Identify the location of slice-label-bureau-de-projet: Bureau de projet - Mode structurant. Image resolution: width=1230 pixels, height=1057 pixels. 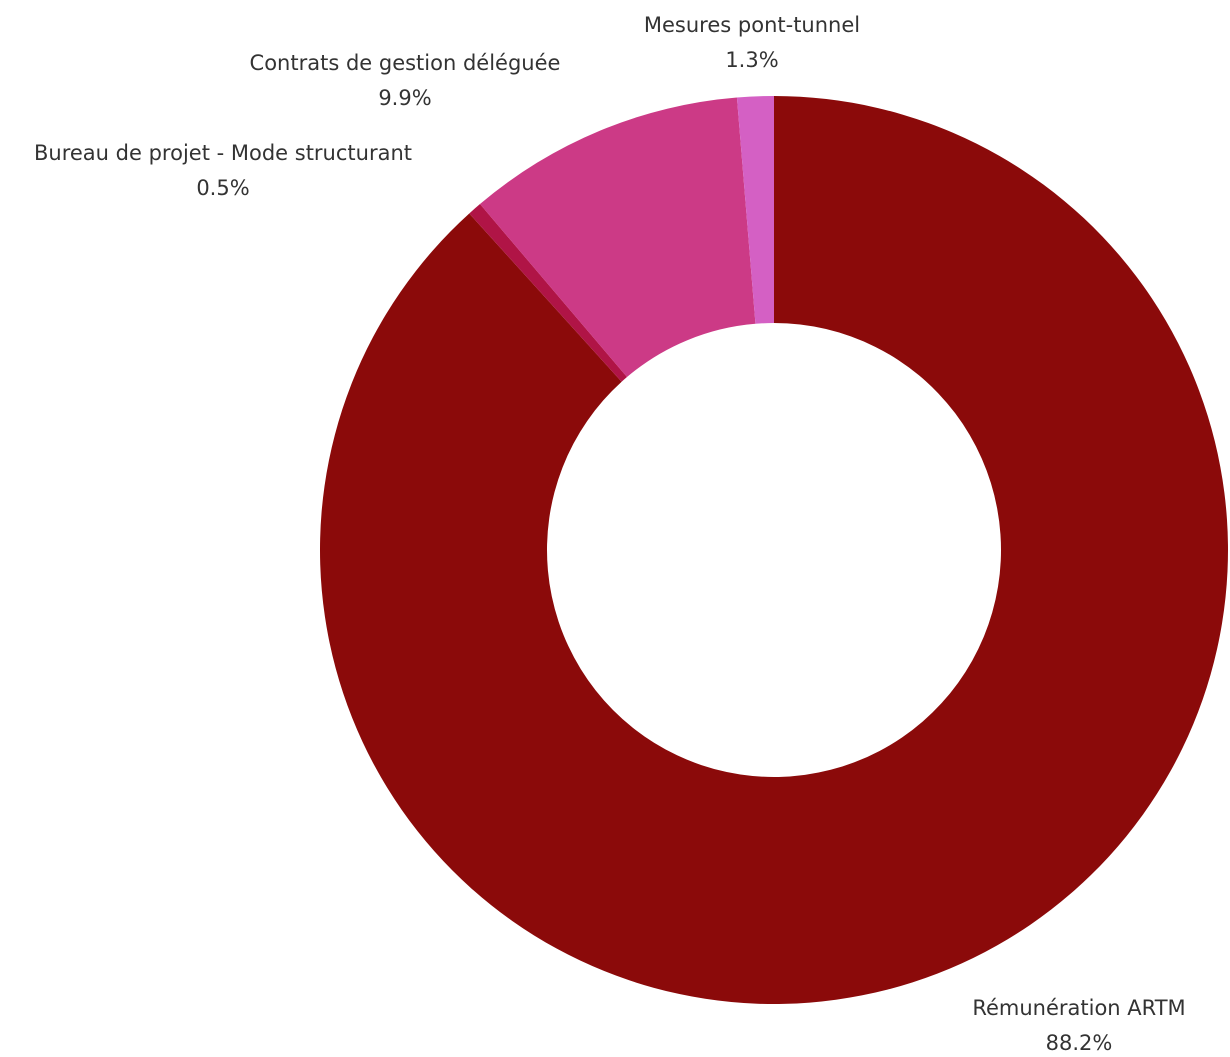
(223, 153).